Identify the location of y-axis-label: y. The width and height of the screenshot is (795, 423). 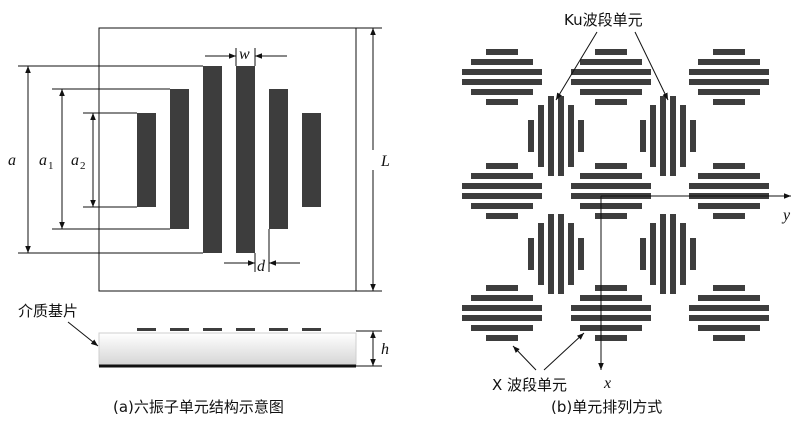
(786, 215).